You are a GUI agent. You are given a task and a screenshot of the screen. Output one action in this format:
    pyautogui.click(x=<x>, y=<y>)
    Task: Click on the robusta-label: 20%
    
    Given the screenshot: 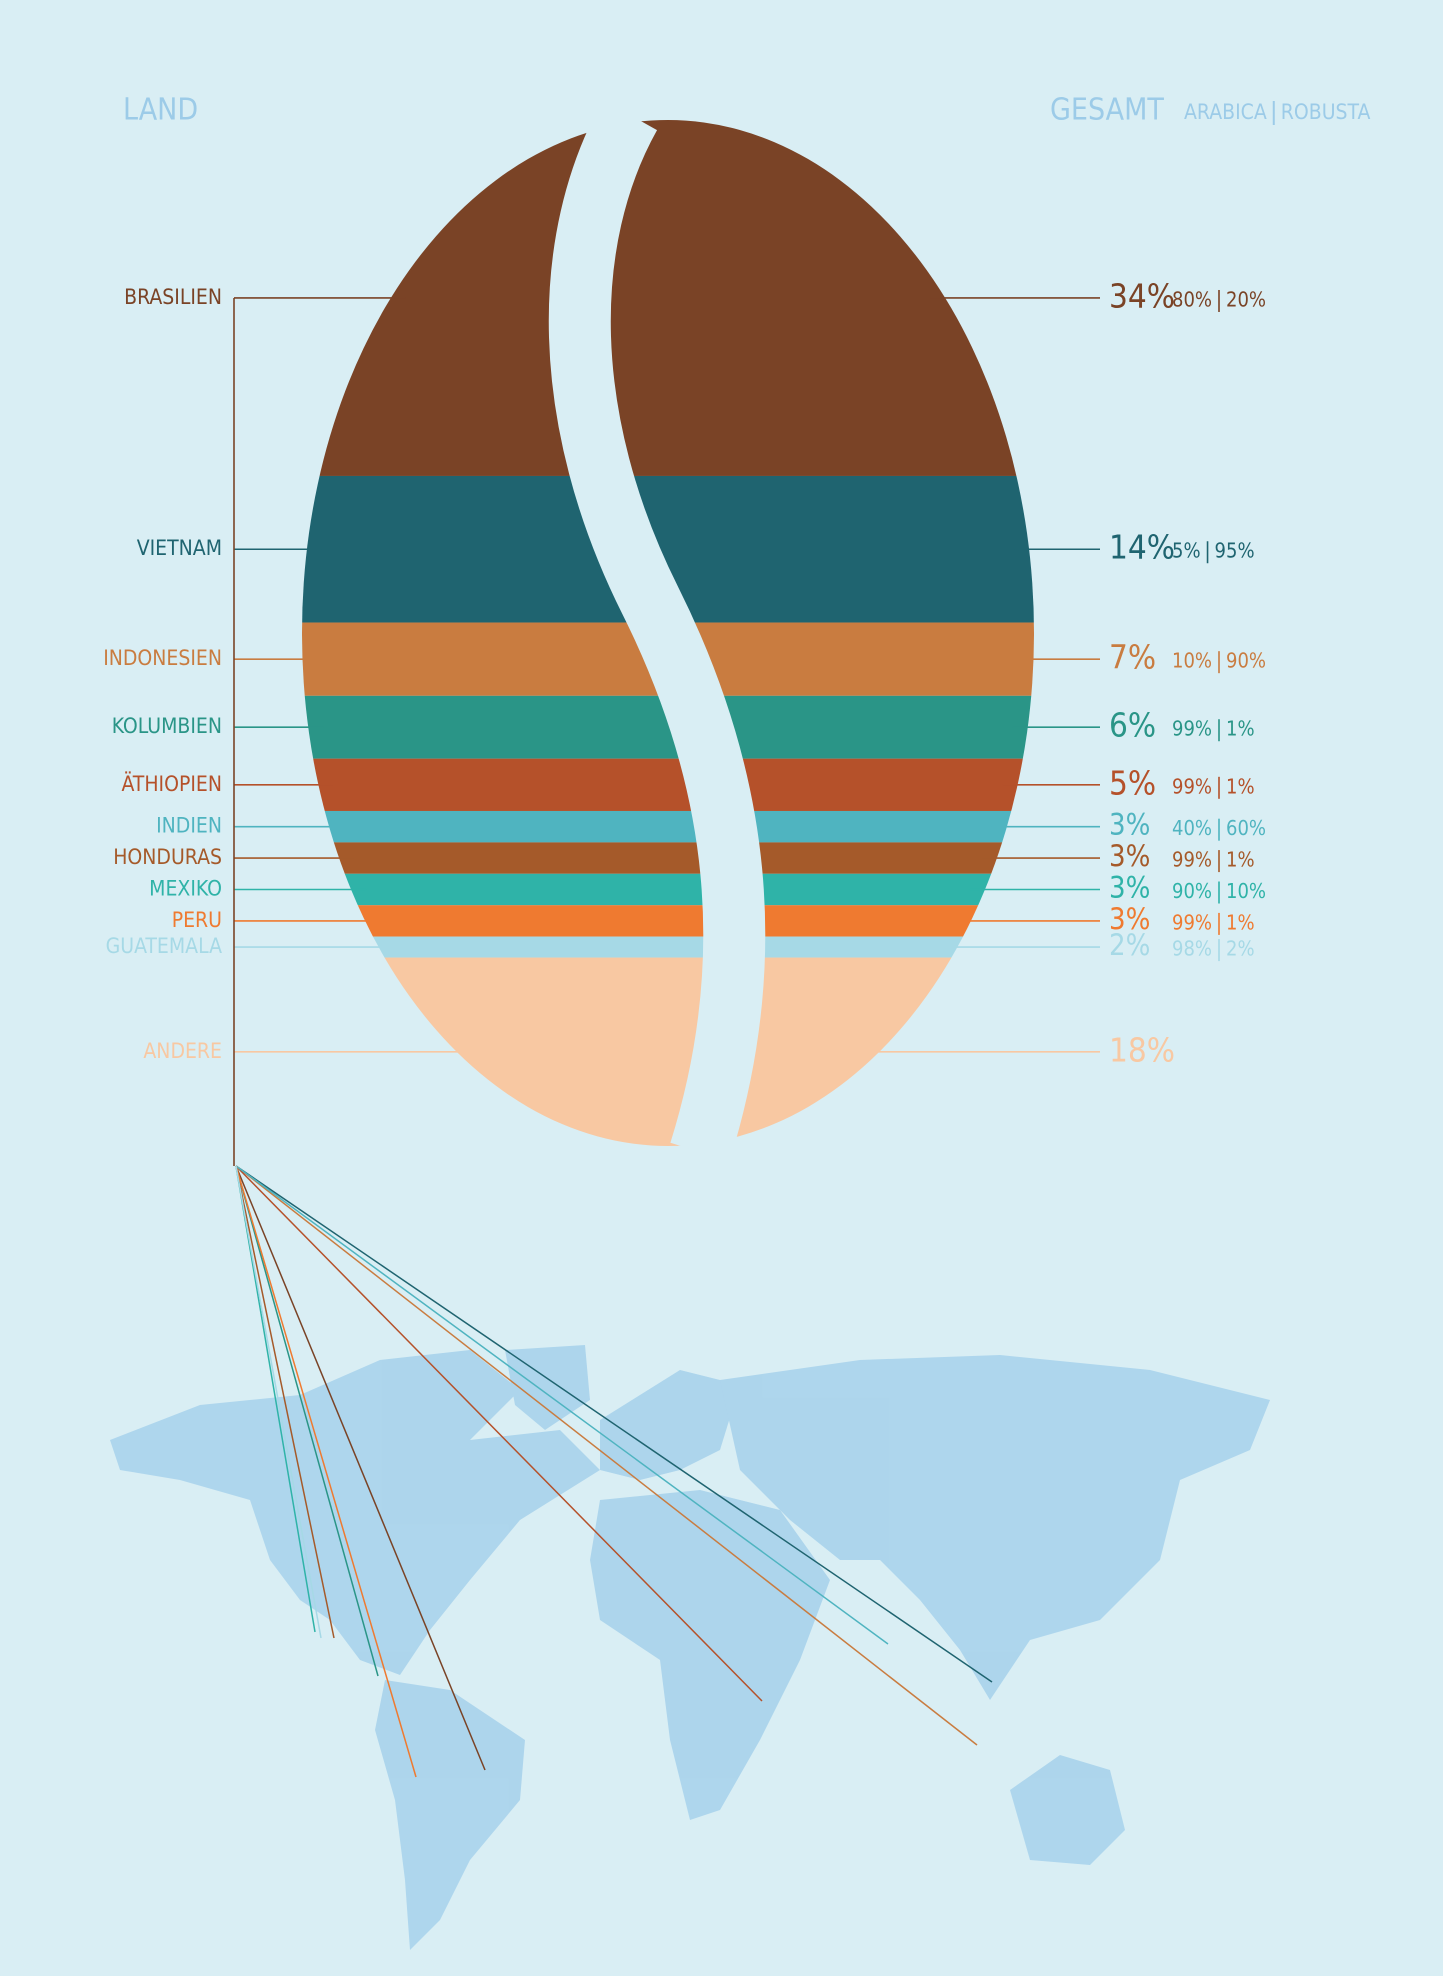 What is the action you would take?
    pyautogui.click(x=1246, y=299)
    